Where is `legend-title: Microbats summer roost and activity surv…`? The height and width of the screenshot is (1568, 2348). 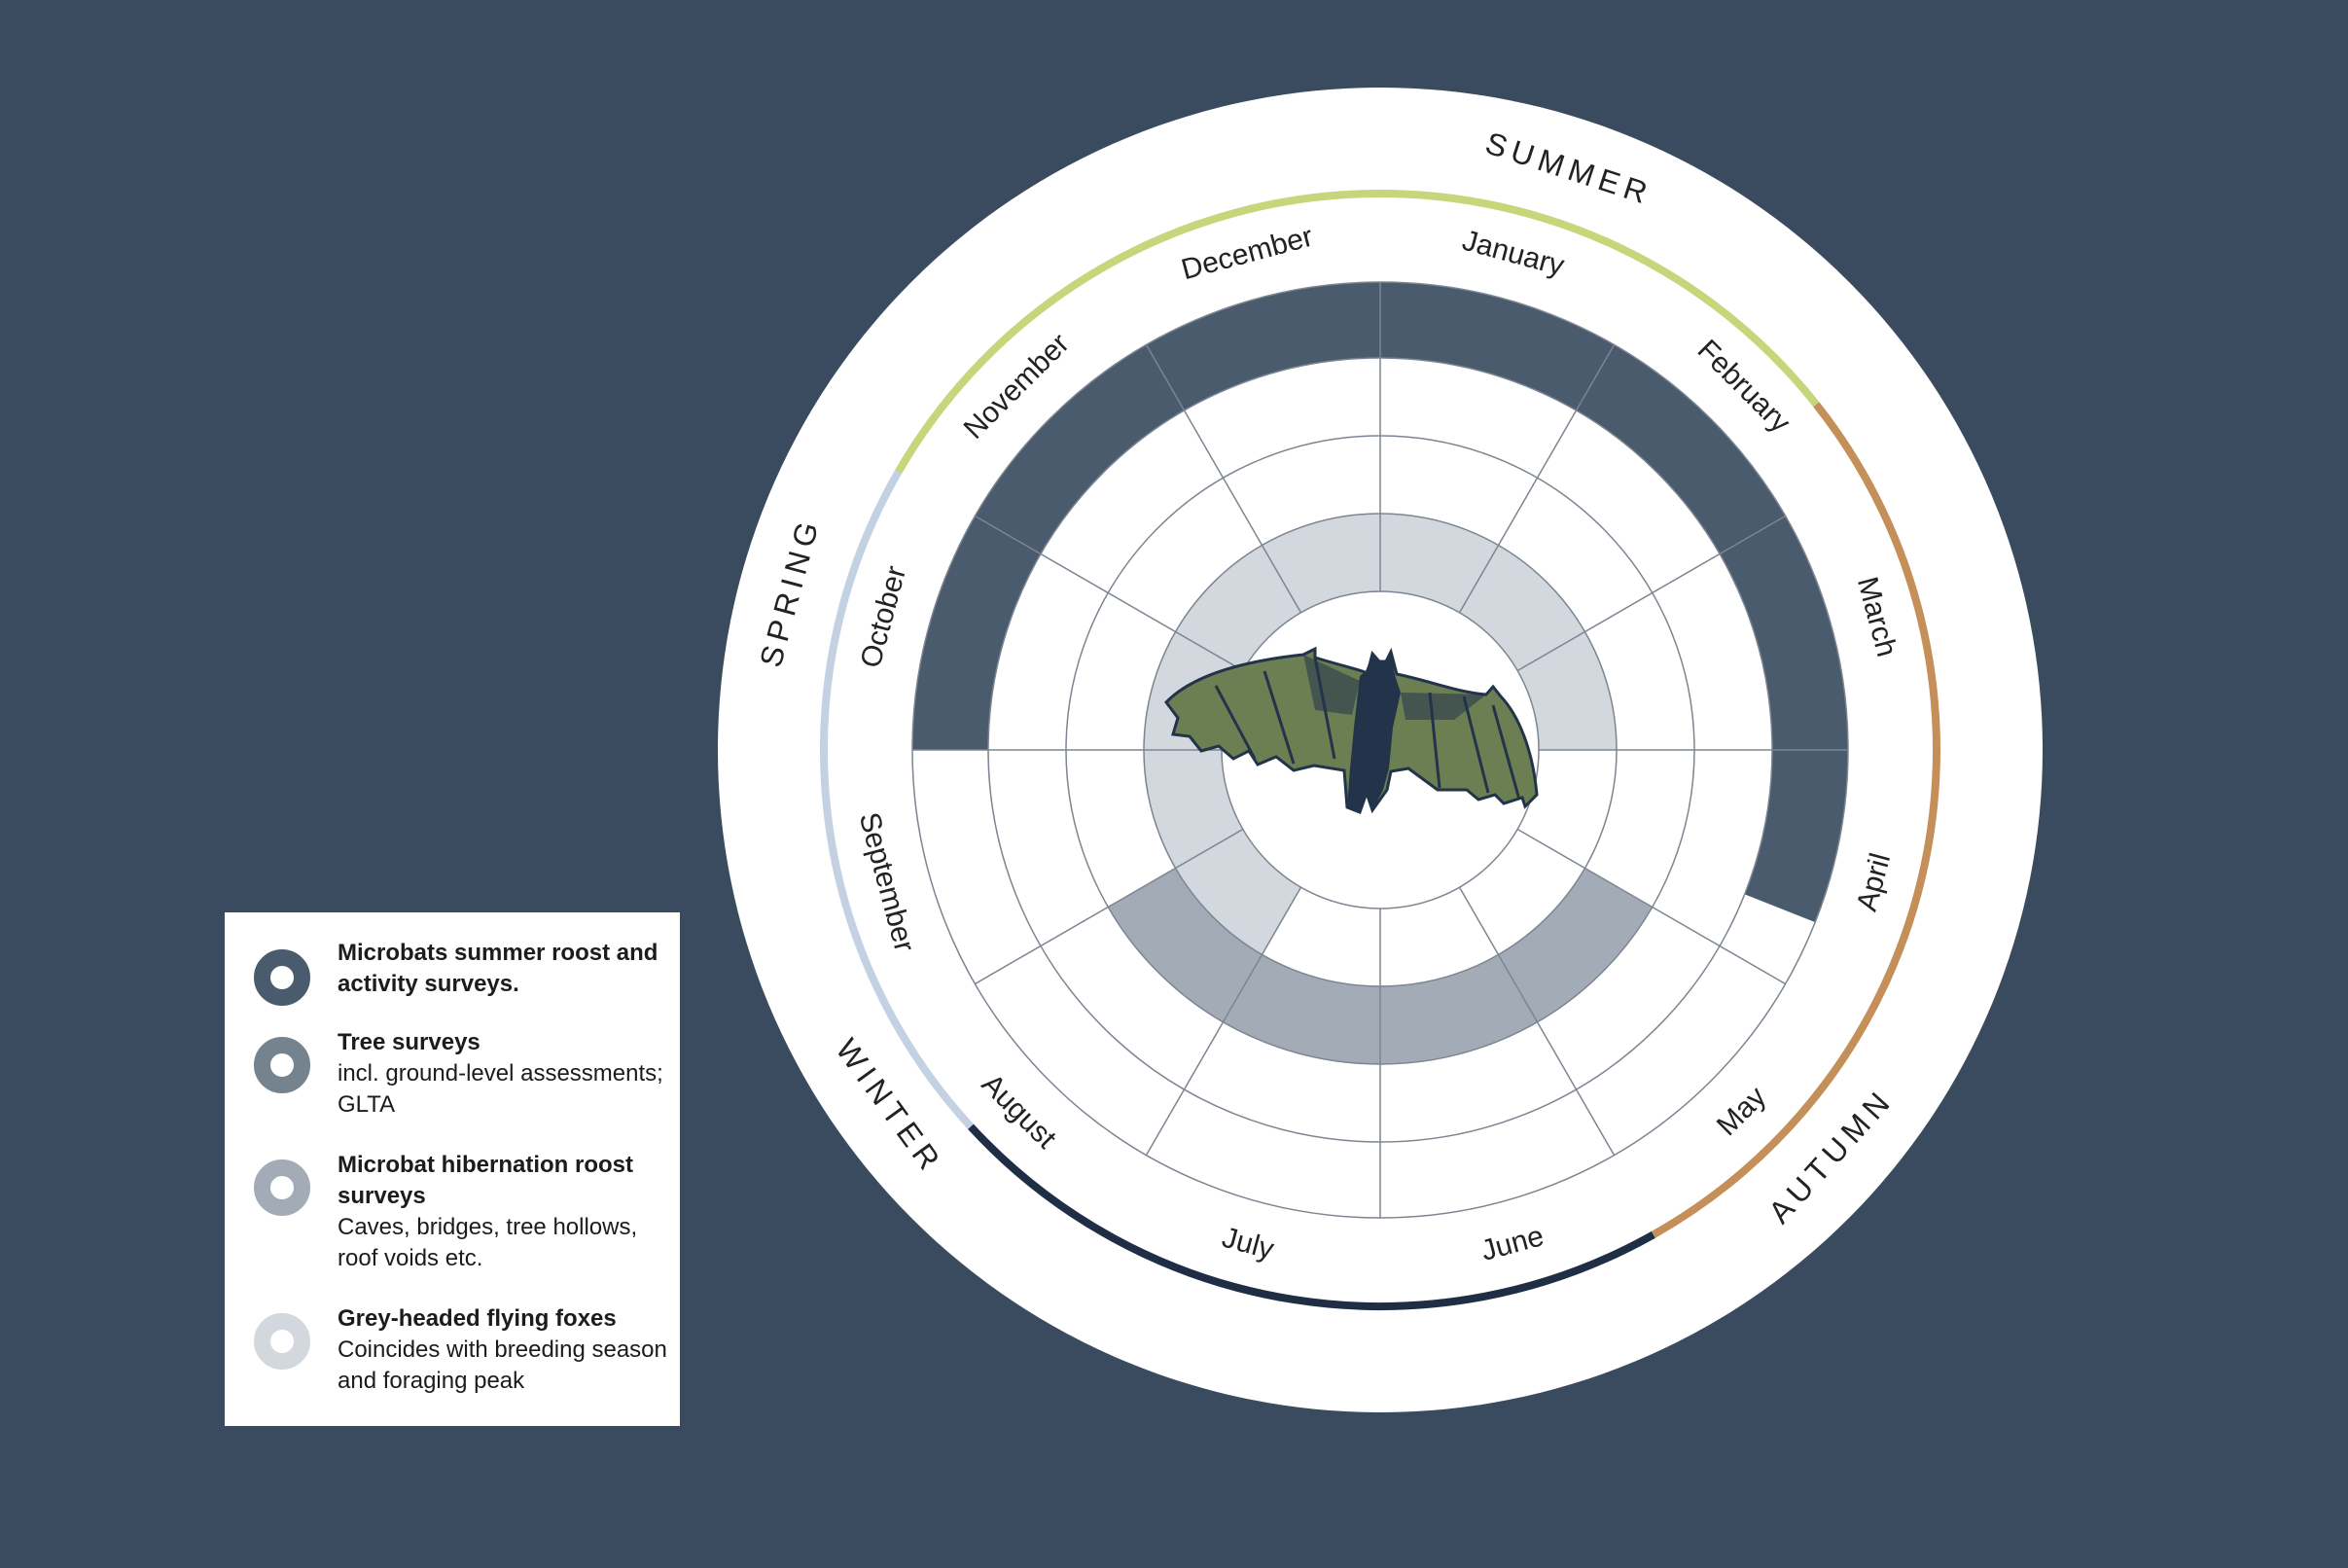 legend-title: Microbats summer roost and activity surv… is located at coordinates (498, 968).